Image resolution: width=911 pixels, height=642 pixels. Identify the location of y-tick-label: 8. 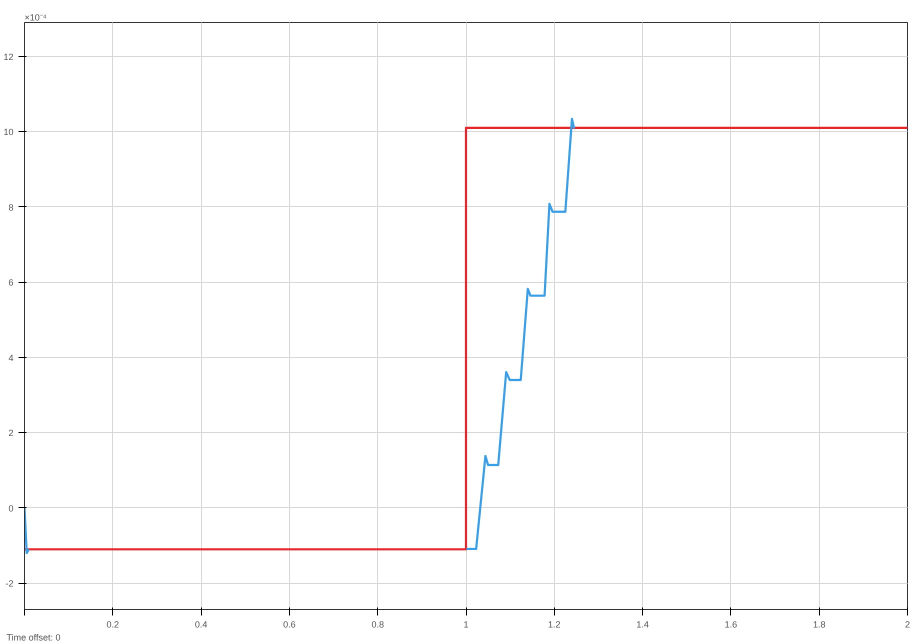
(11, 207).